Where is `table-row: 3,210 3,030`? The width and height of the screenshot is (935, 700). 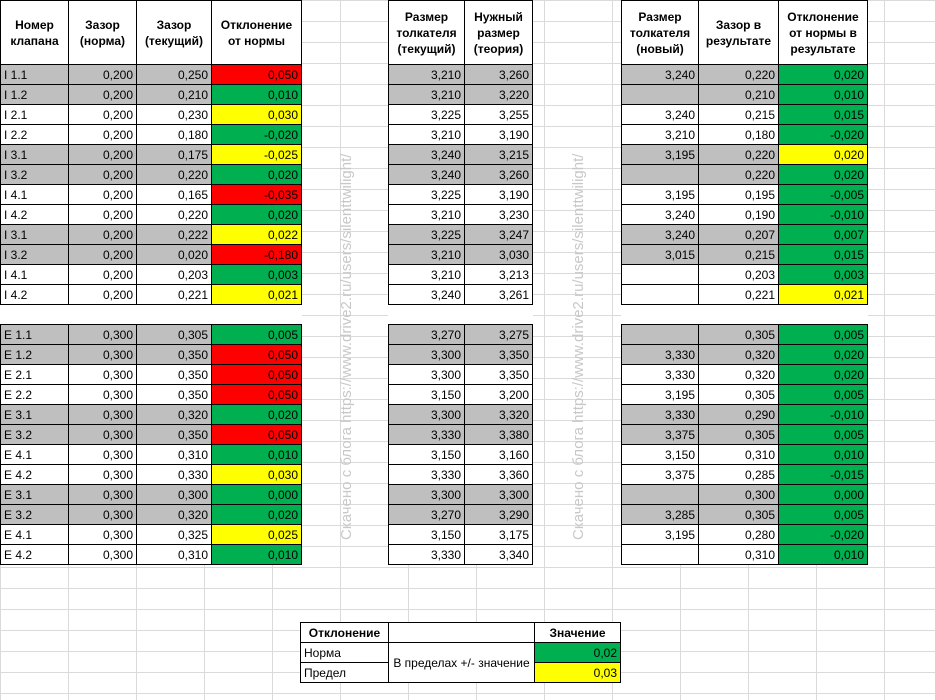 table-row: 3,210 3,030 is located at coordinates (460, 254).